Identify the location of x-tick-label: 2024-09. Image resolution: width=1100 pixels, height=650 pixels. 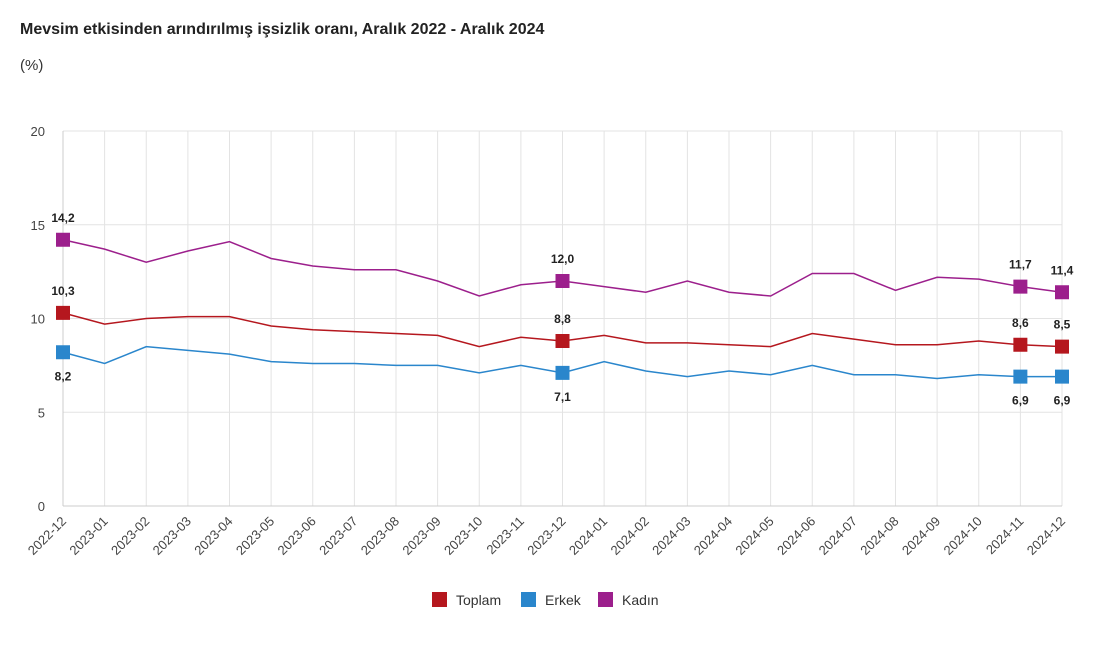
(921, 536).